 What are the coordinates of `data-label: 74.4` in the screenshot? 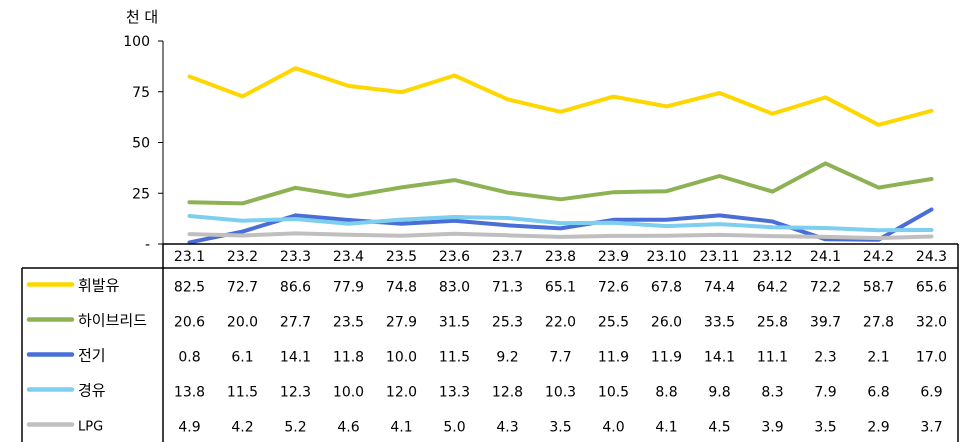 It's located at (719, 288).